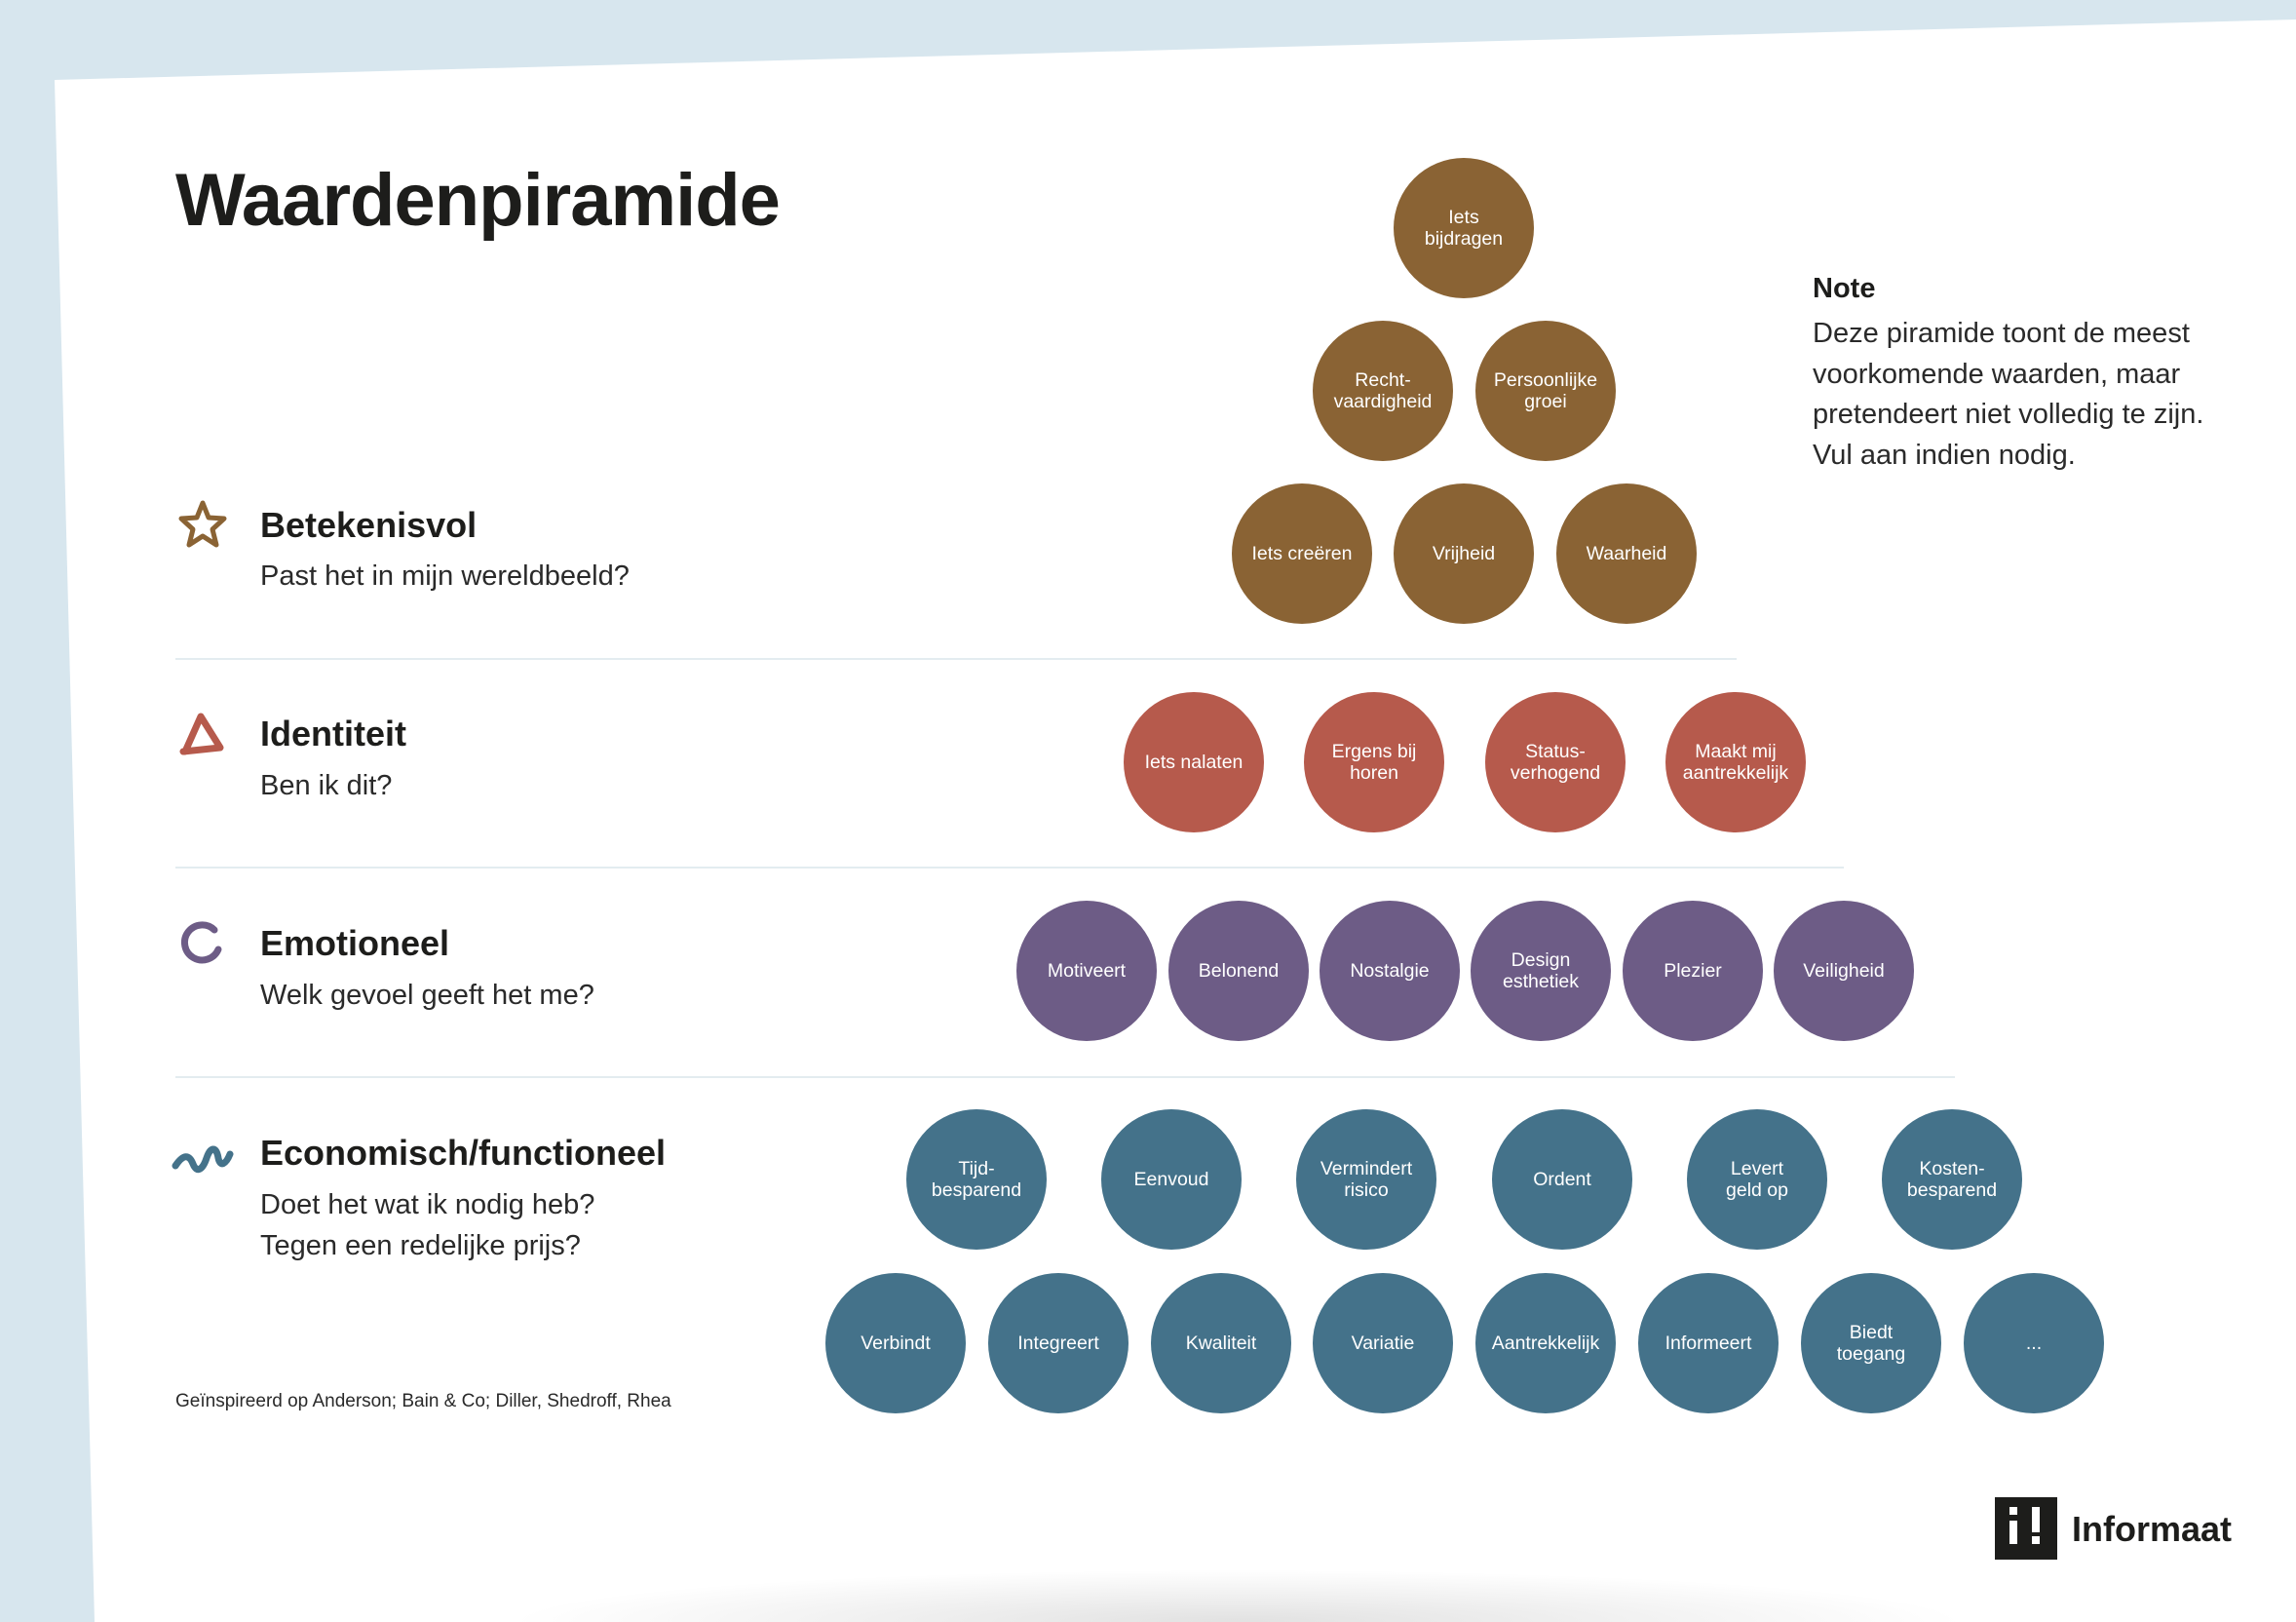 The height and width of the screenshot is (1622, 2296). Describe the element at coordinates (1708, 1343) in the screenshot. I see `value-circle: Informeert` at that location.